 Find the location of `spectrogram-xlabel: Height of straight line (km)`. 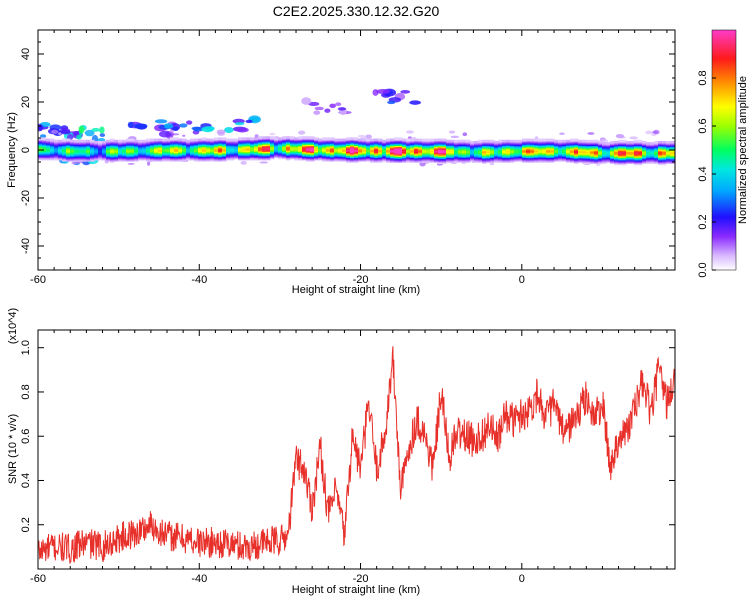

spectrogram-xlabel: Height of straight line (km) is located at coordinates (356, 290).